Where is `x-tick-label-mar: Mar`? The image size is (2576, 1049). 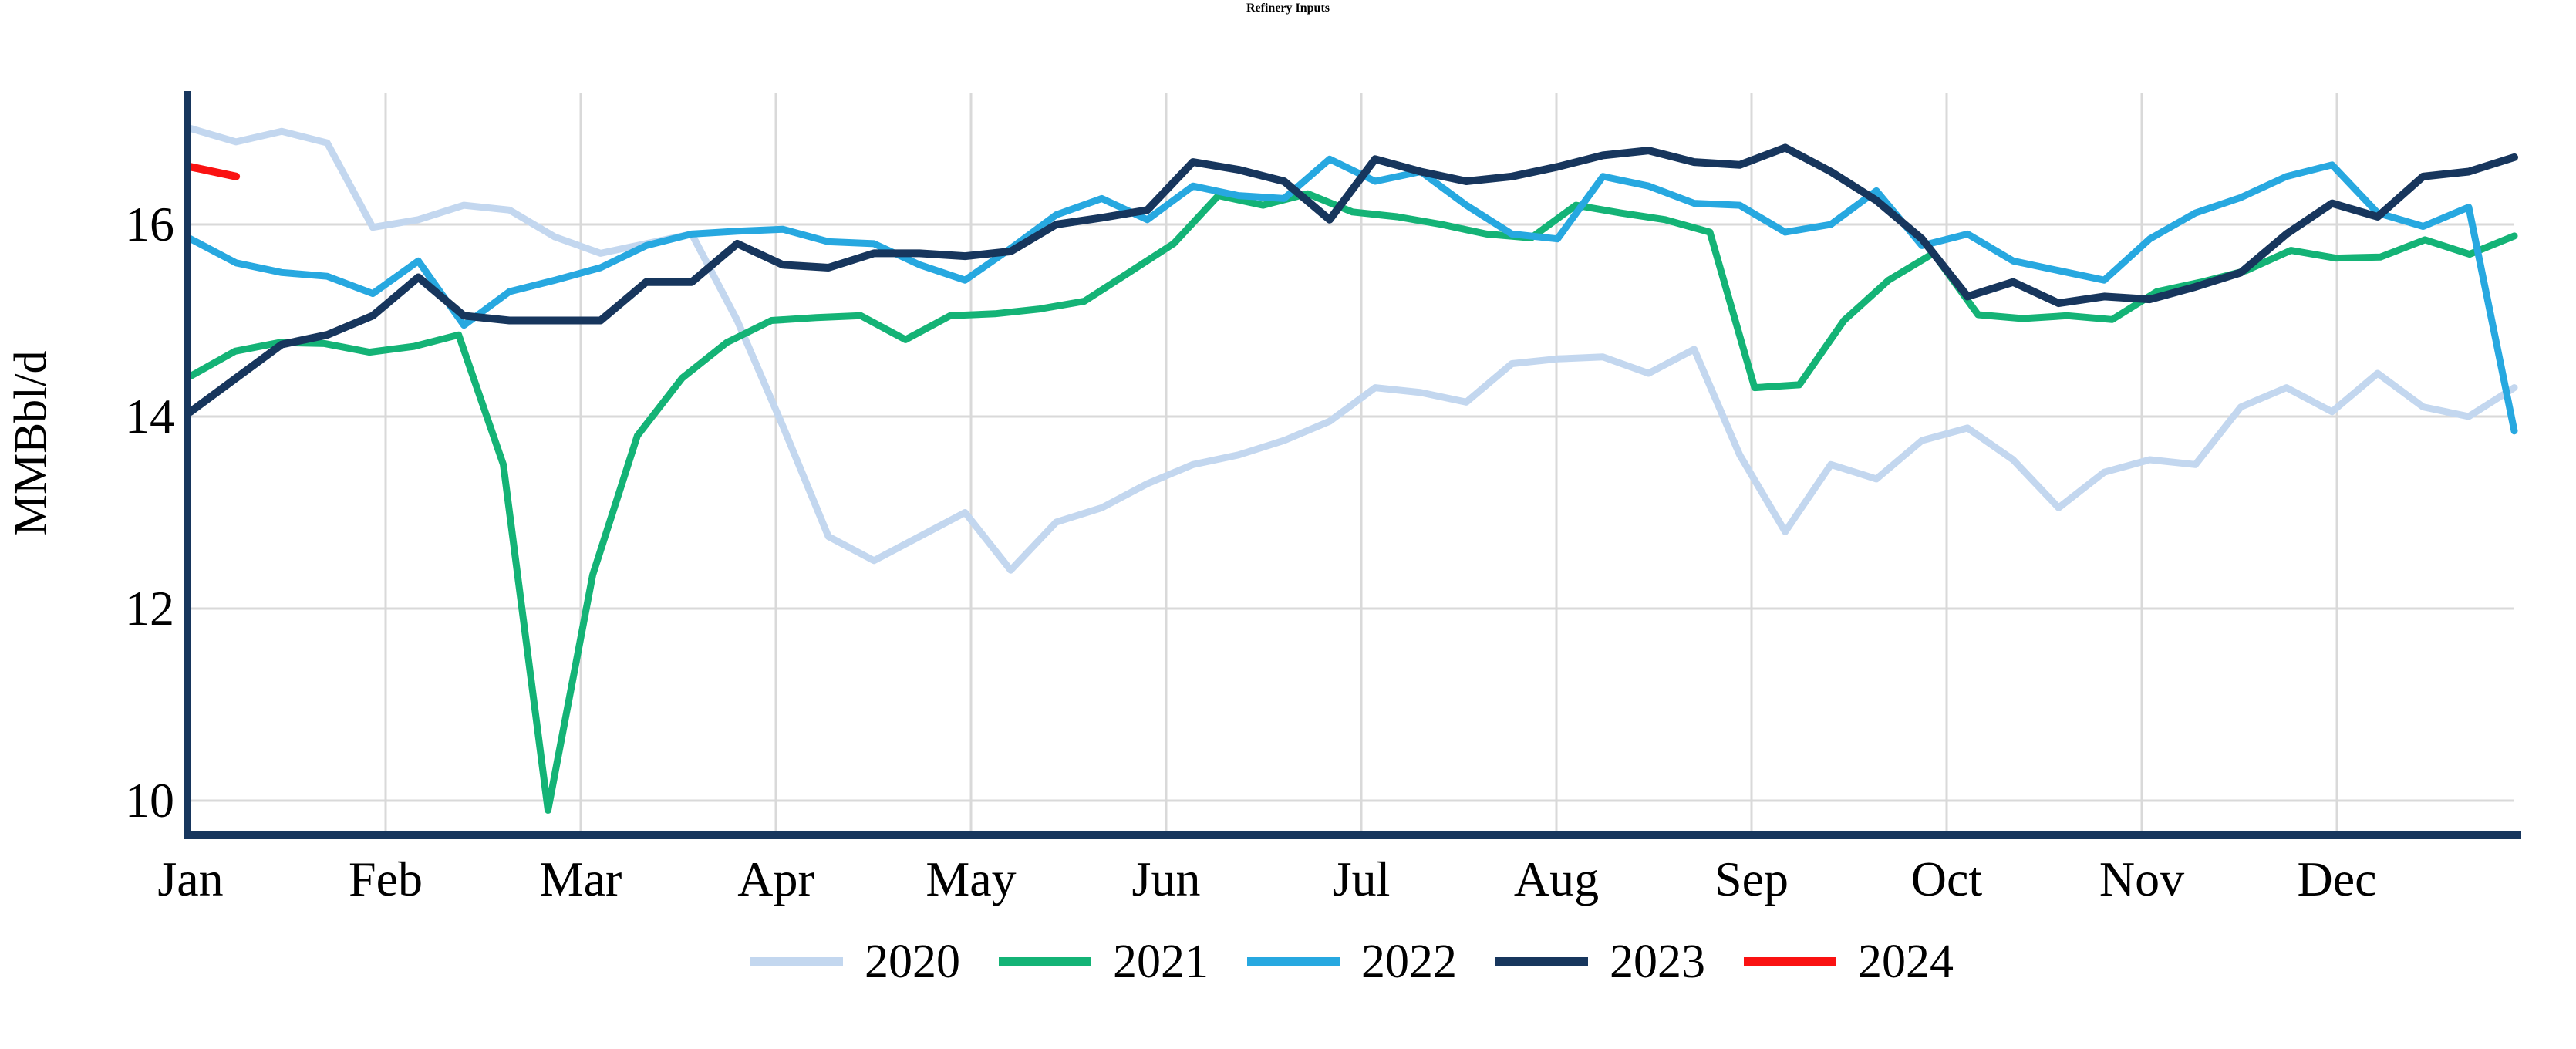 x-tick-label-mar: Mar is located at coordinates (580, 879).